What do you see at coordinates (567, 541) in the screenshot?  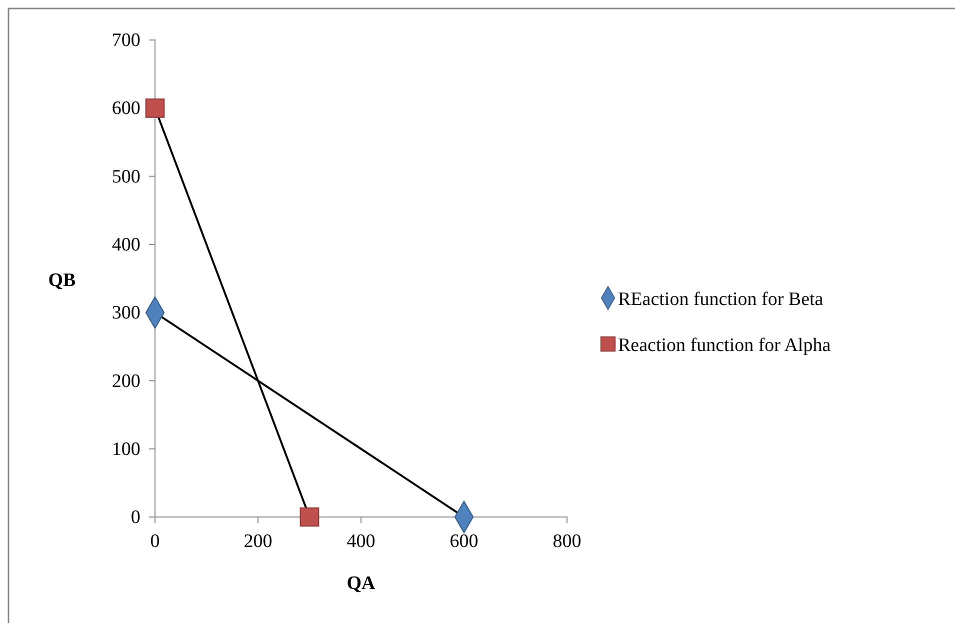 I see `x-tick-label: 800` at bounding box center [567, 541].